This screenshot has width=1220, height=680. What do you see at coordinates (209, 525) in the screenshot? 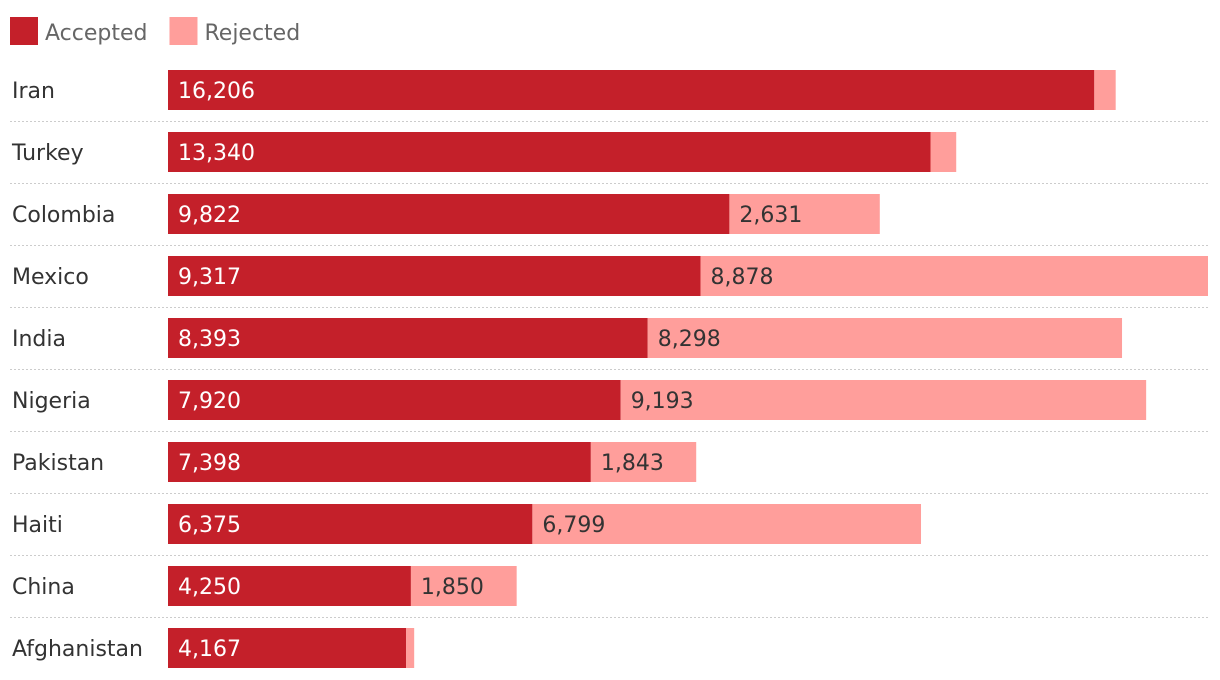
I see `value-label-accepted-haiti: 6,375` at bounding box center [209, 525].